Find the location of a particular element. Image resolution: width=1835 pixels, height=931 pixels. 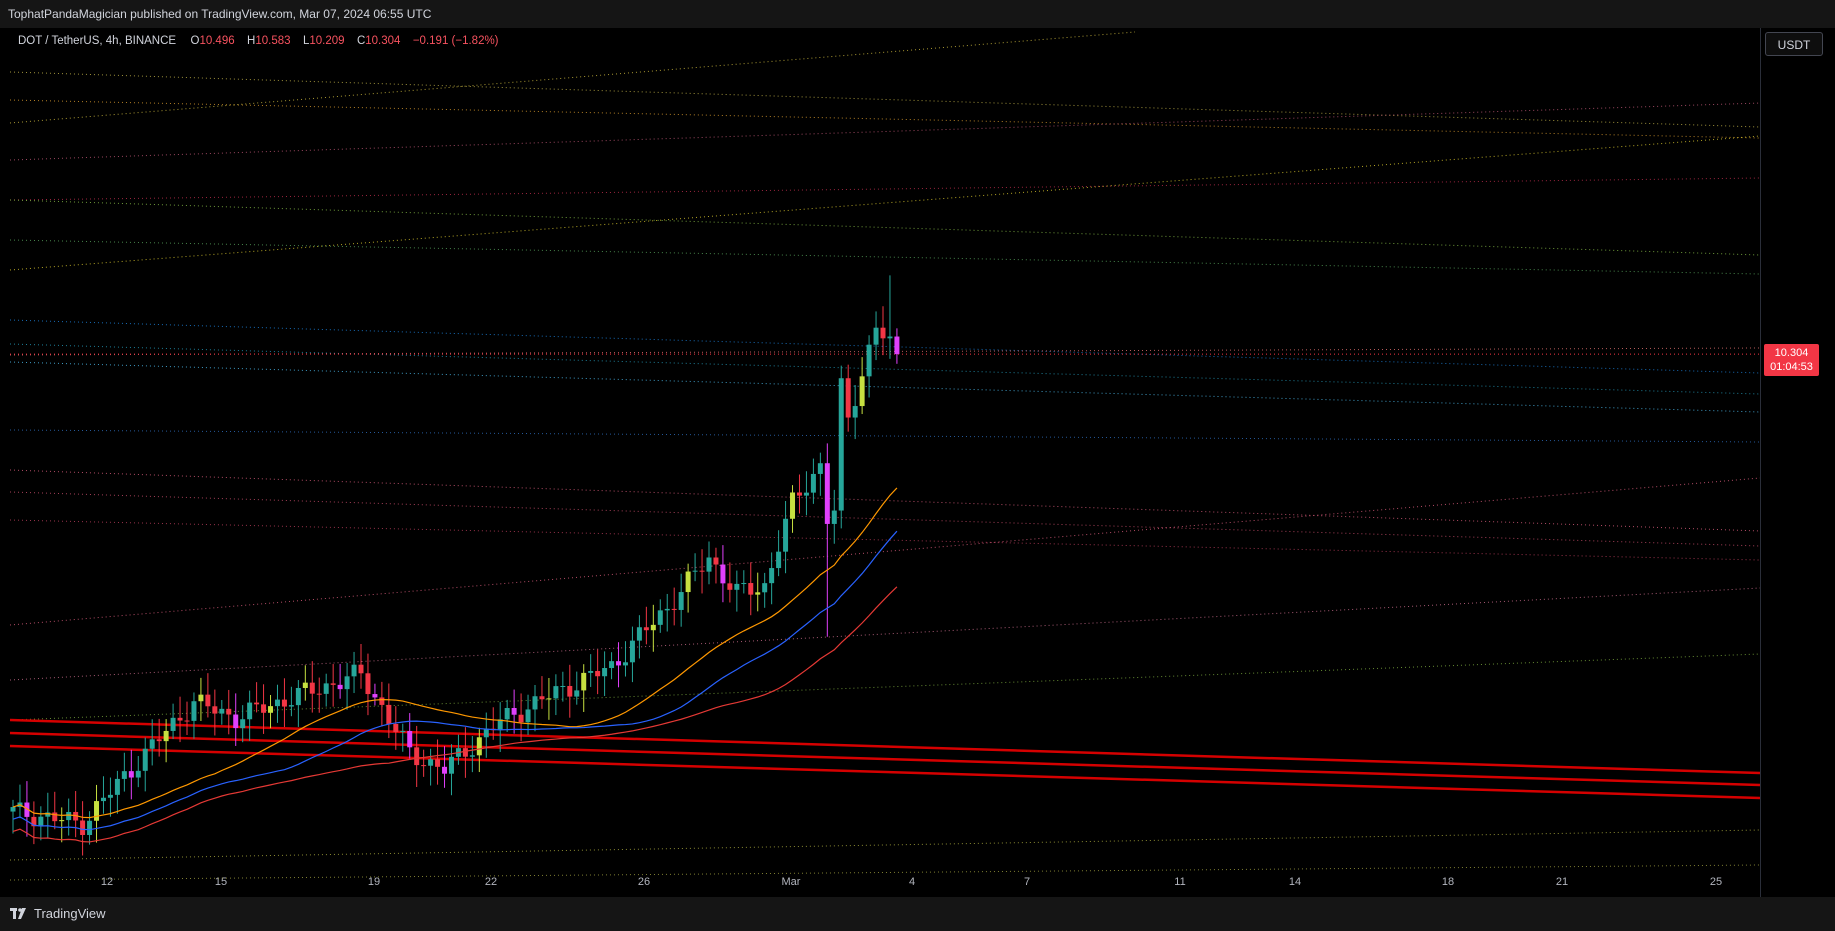

x-tick-label: 18 is located at coordinates (1448, 882).